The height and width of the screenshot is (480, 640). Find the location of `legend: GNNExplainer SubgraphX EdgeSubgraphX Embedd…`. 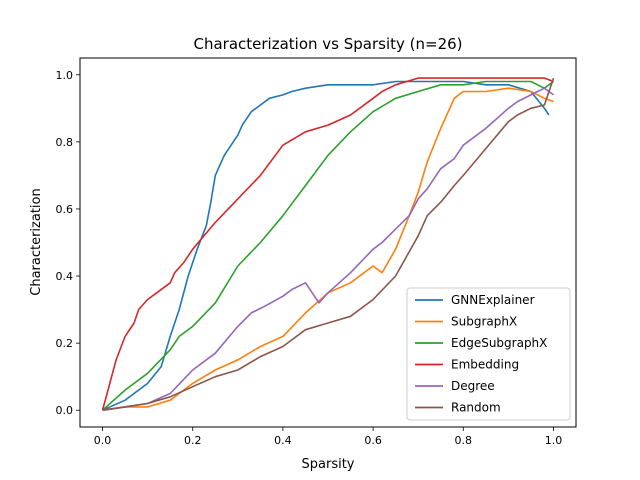

legend: GNNExplainer SubgraphX EdgeSubgraphX Embedd… is located at coordinates (488, 354).